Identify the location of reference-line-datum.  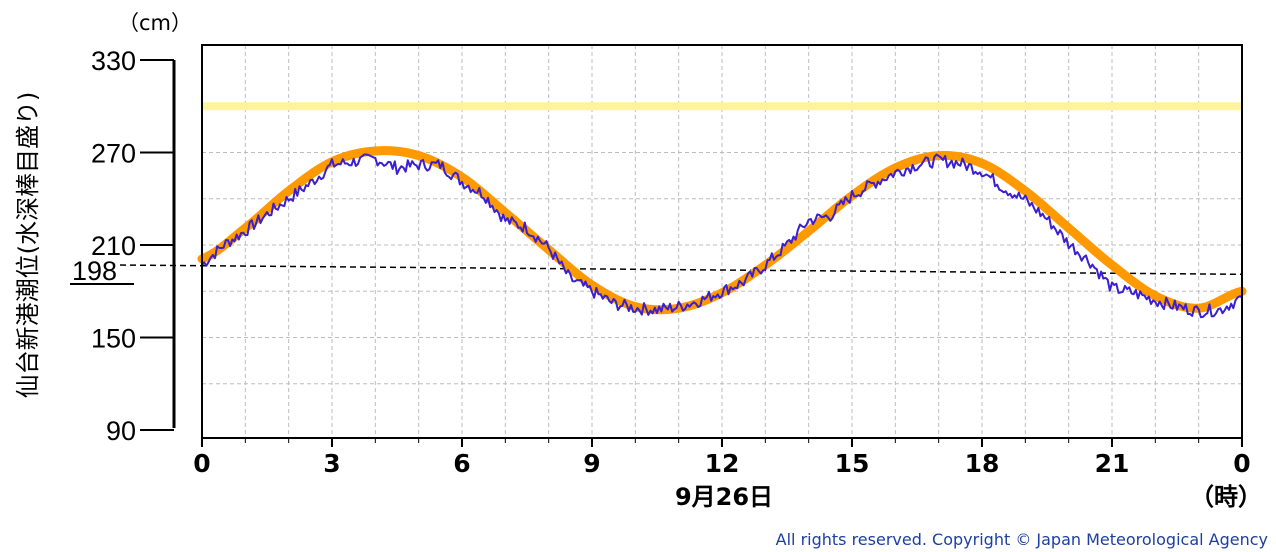
(681, 270).